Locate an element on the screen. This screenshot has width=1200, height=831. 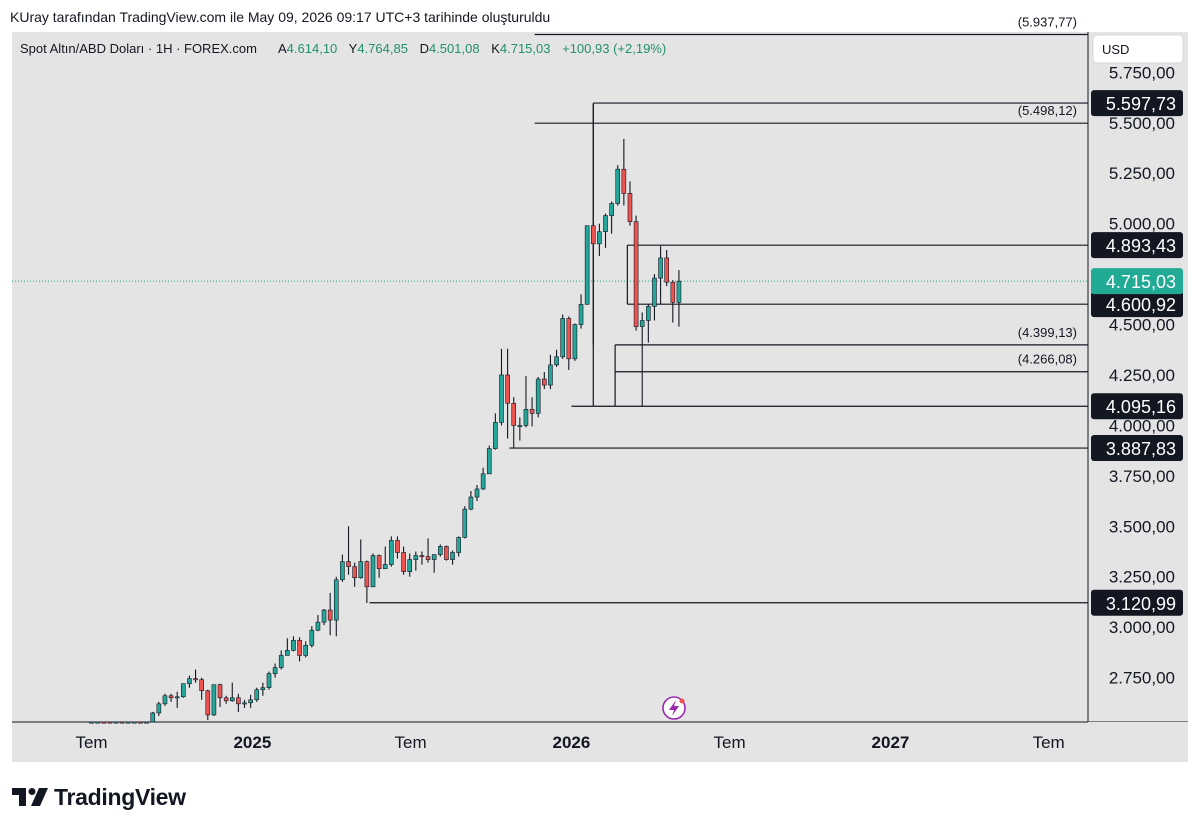
currency-button-bg is located at coordinates (1138, 49).